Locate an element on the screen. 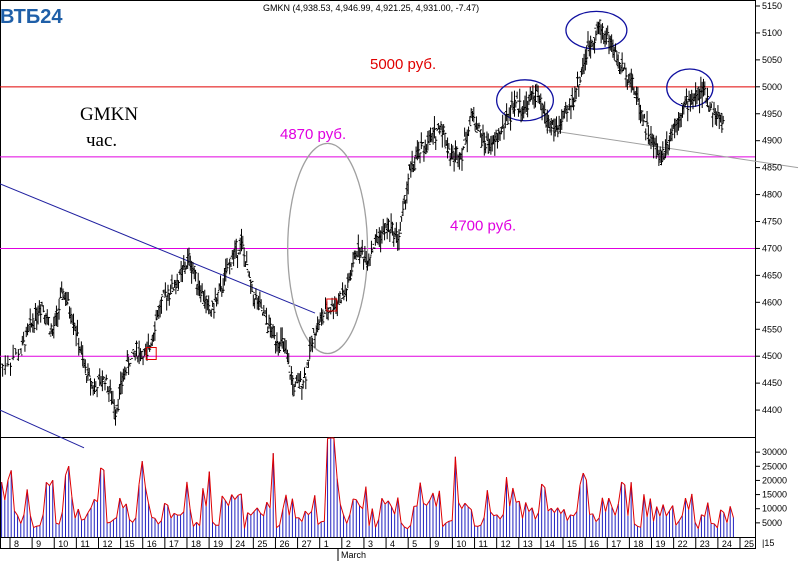  time-tick-label: 17 is located at coordinates (174, 544).